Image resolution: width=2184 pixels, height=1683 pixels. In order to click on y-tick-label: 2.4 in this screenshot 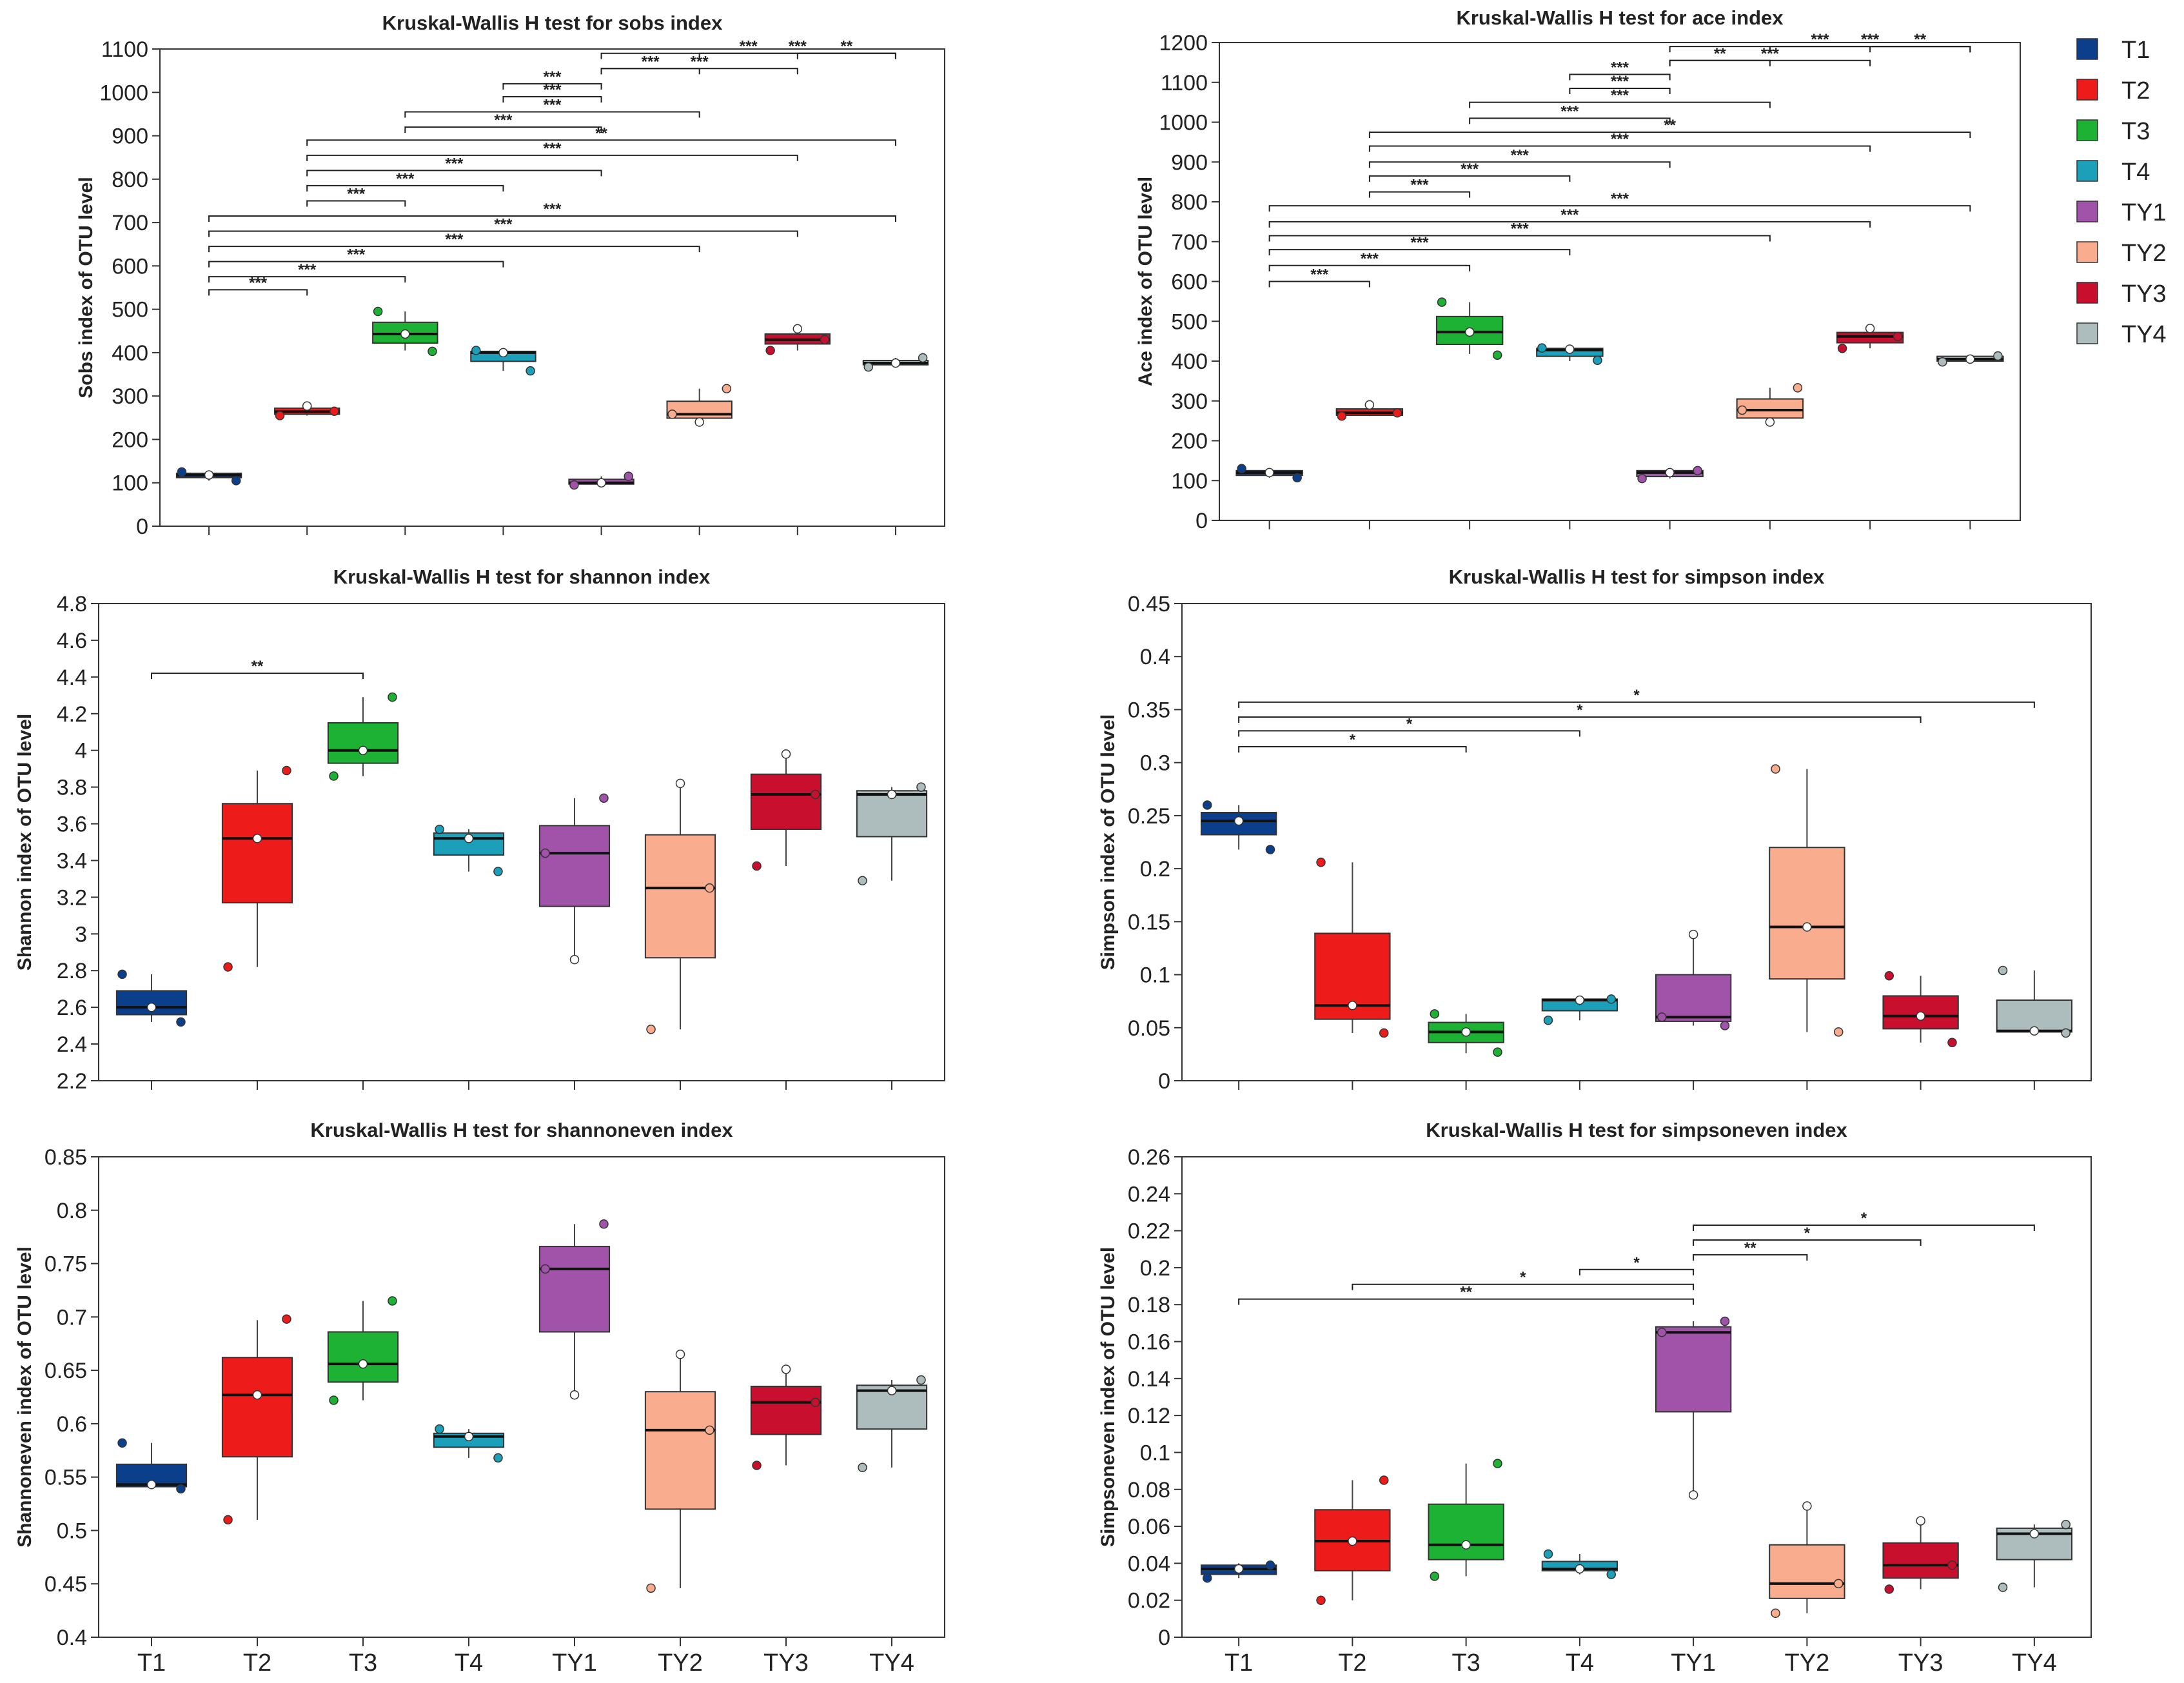, I will do `click(72, 1044)`.